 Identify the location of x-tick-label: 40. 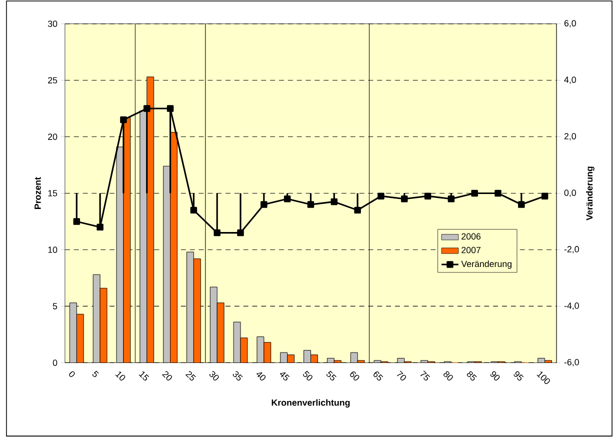
(261, 376).